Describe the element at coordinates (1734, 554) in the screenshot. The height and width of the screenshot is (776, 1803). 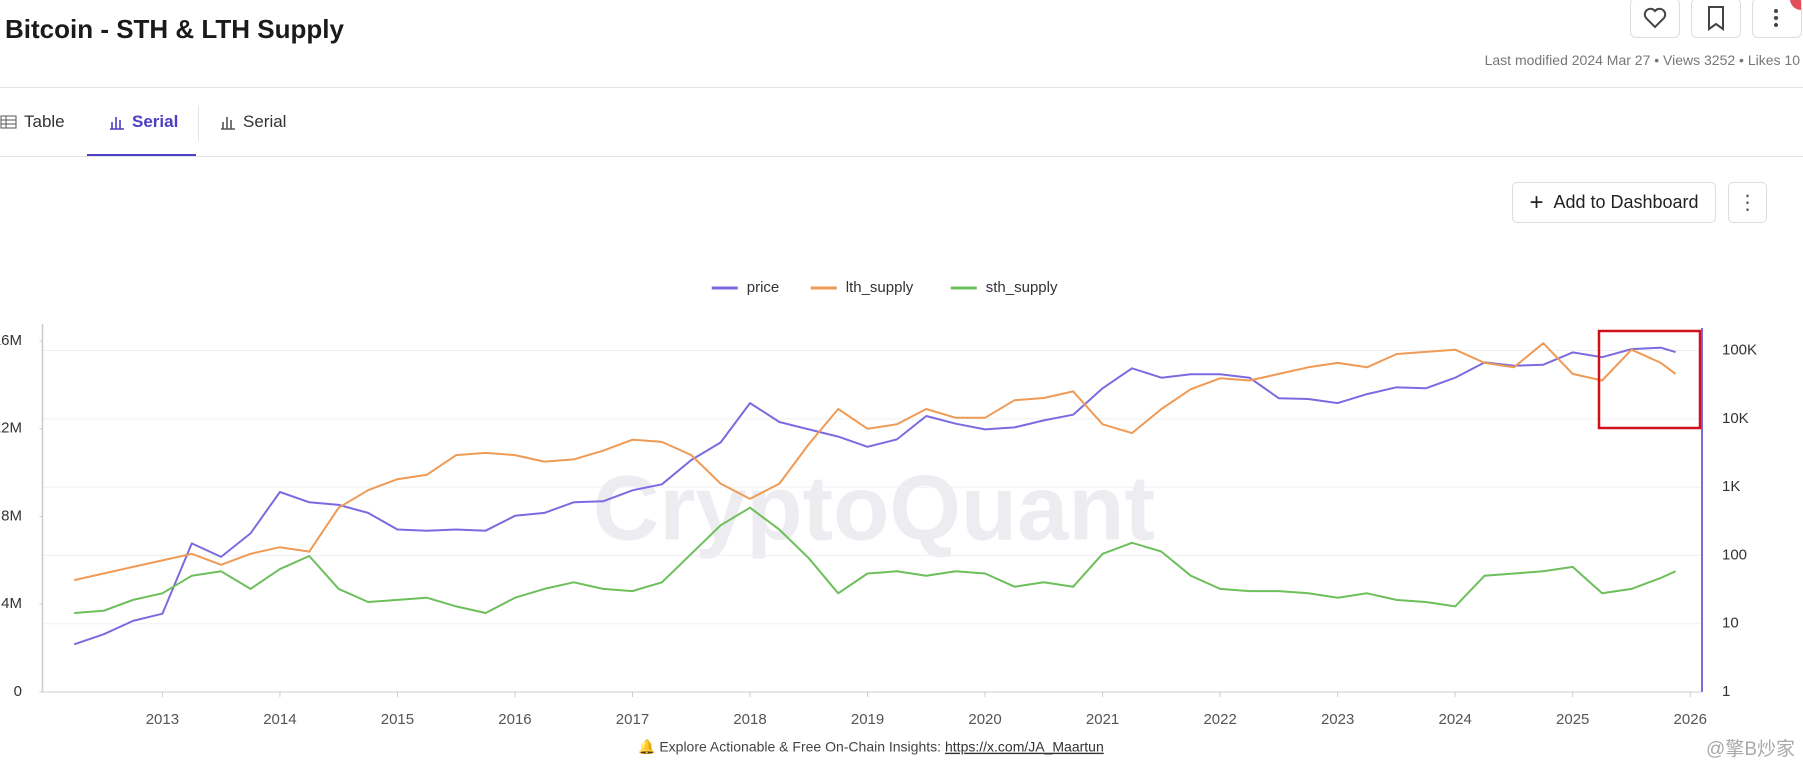
I see `y2-tick-label: 100` at that location.